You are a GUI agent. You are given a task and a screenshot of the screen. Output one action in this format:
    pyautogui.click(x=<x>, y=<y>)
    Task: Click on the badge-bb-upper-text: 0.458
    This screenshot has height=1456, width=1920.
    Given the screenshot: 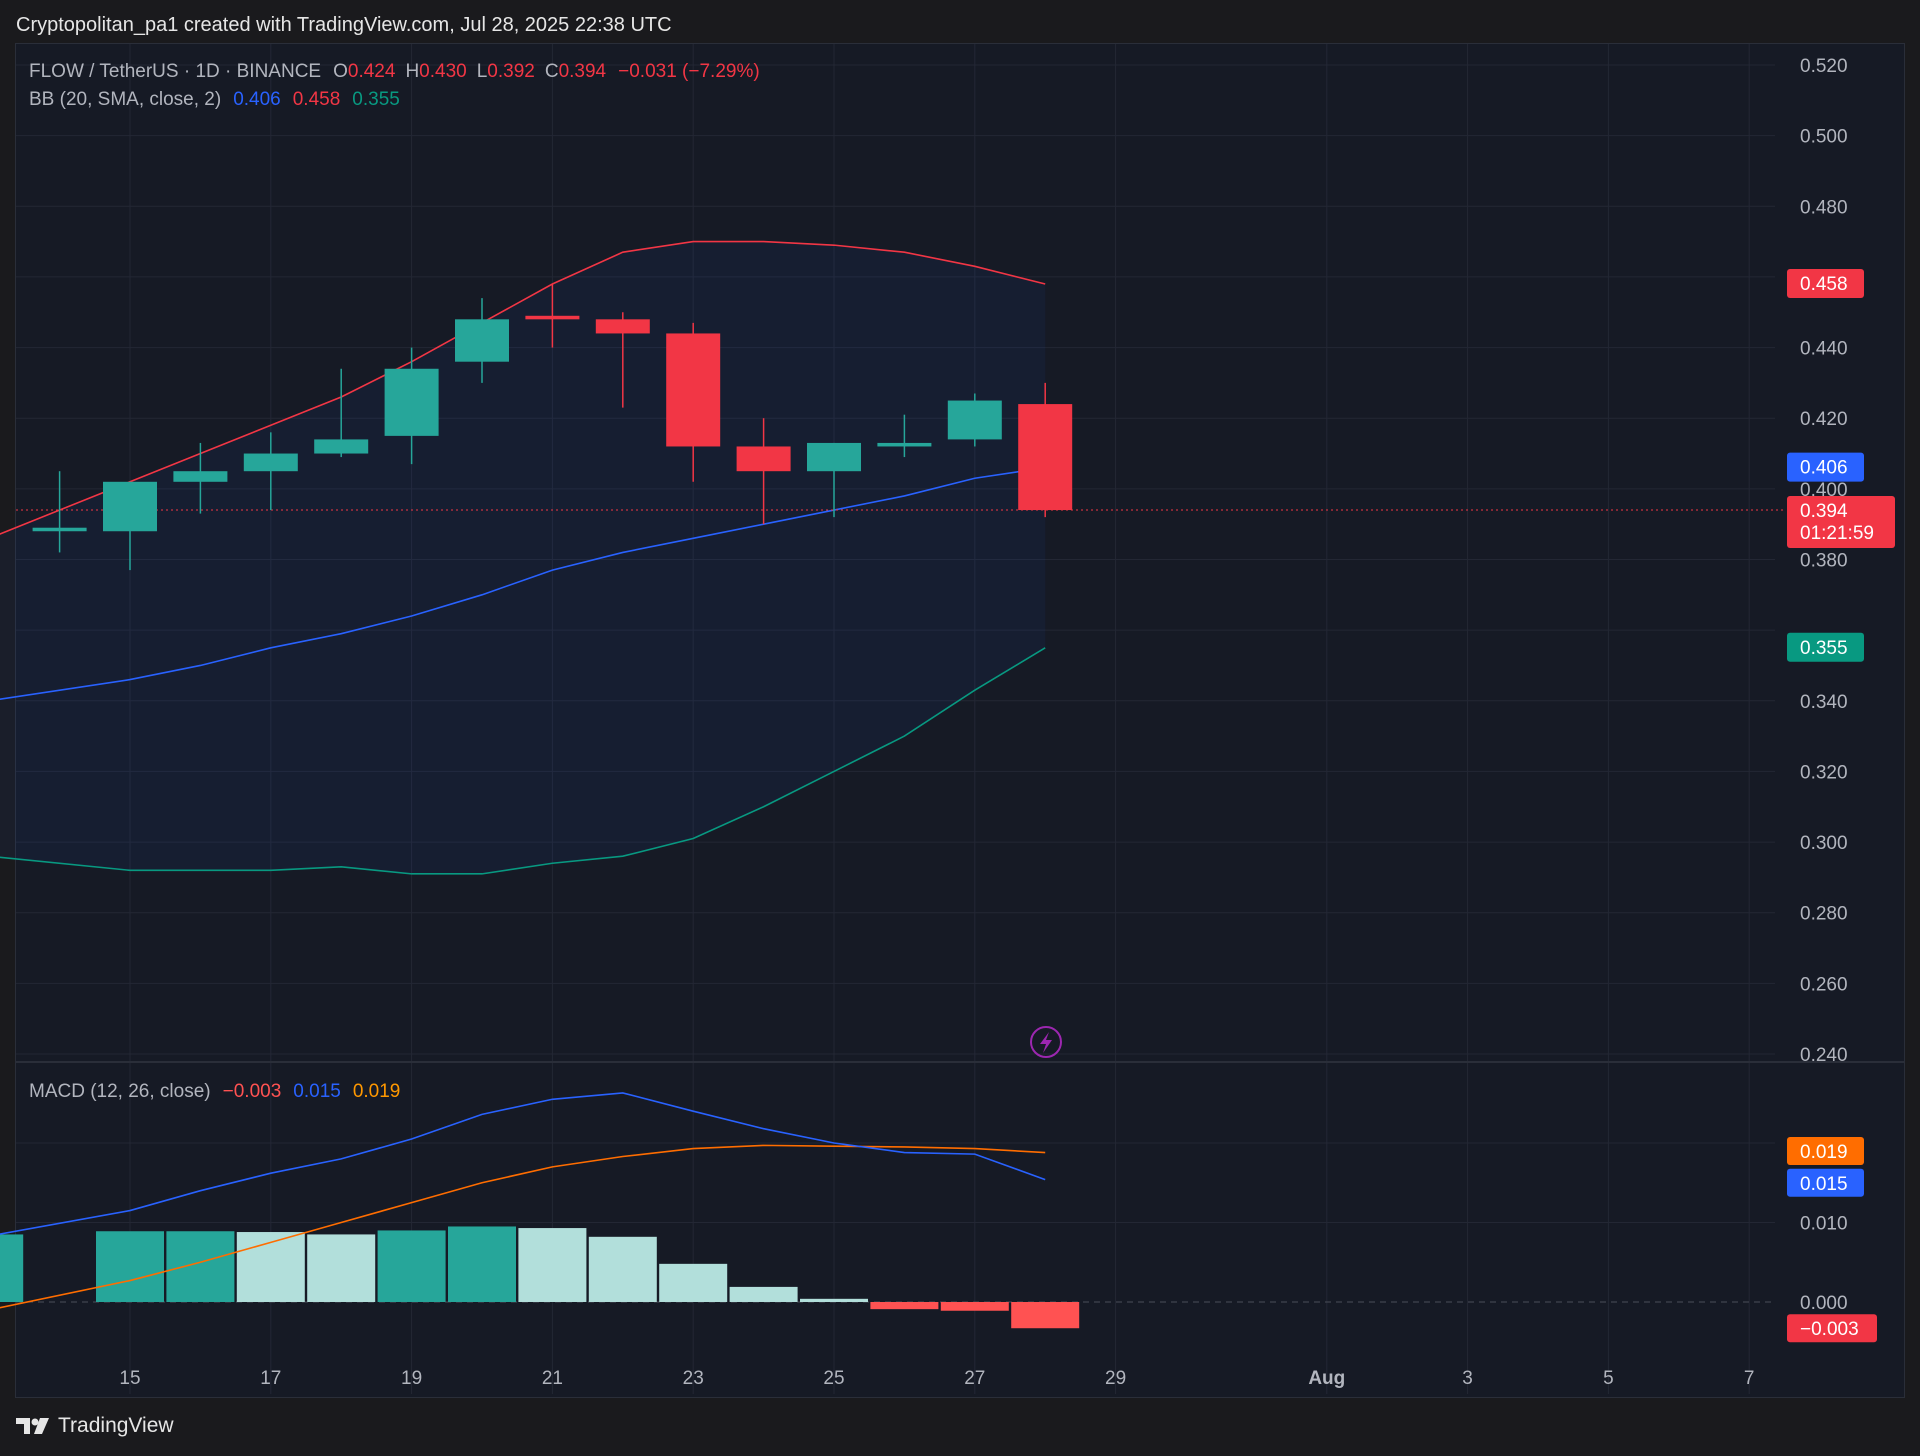 What is the action you would take?
    pyautogui.click(x=1824, y=284)
    